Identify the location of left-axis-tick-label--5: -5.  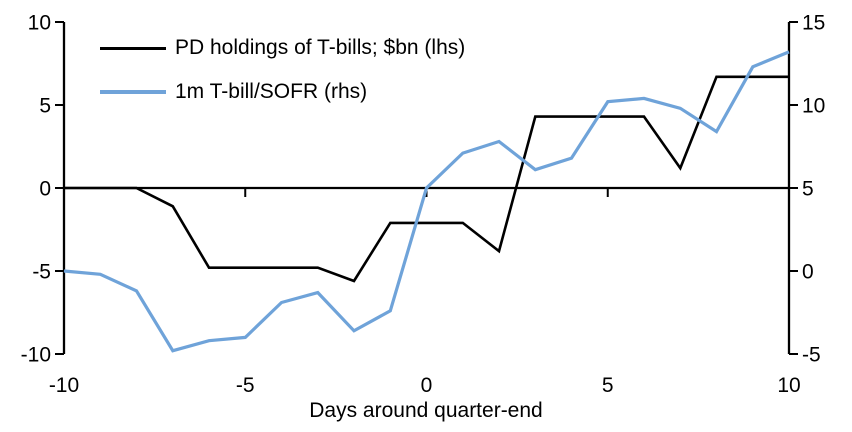
(41, 272).